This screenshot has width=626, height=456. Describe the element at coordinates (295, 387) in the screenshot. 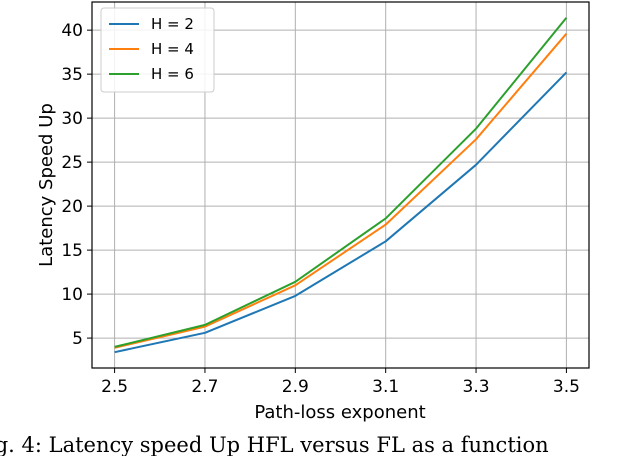

I see `x-tick-label: 2.9` at that location.